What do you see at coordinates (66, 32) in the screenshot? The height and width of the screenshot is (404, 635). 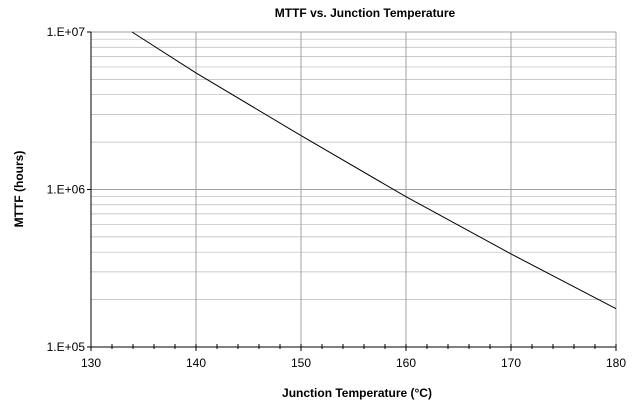 I see `y-tick-label: 1.E+07` at bounding box center [66, 32].